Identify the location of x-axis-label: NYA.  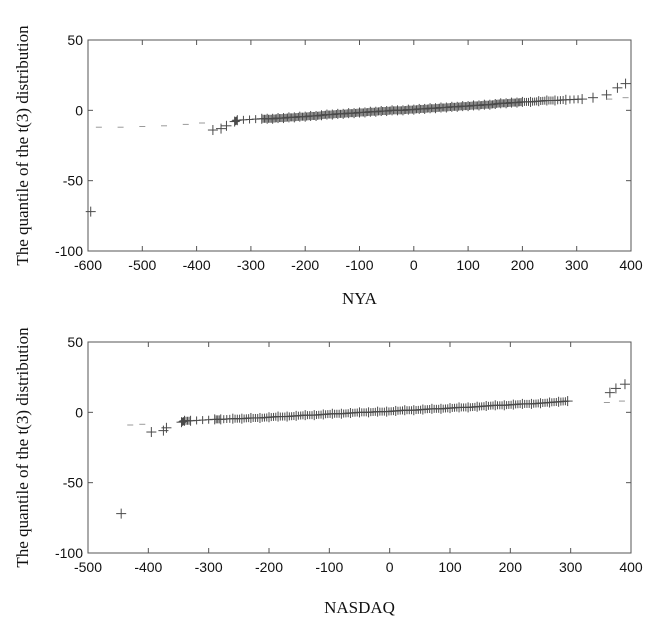
(360, 298).